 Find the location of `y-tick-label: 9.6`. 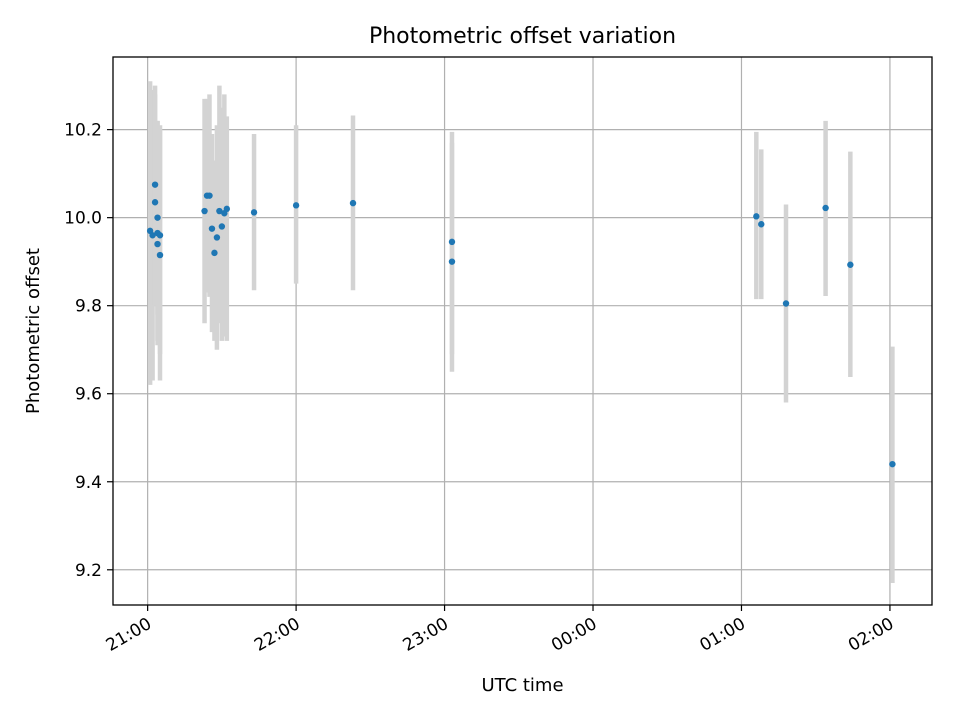

y-tick-label: 9.6 is located at coordinates (88, 395).